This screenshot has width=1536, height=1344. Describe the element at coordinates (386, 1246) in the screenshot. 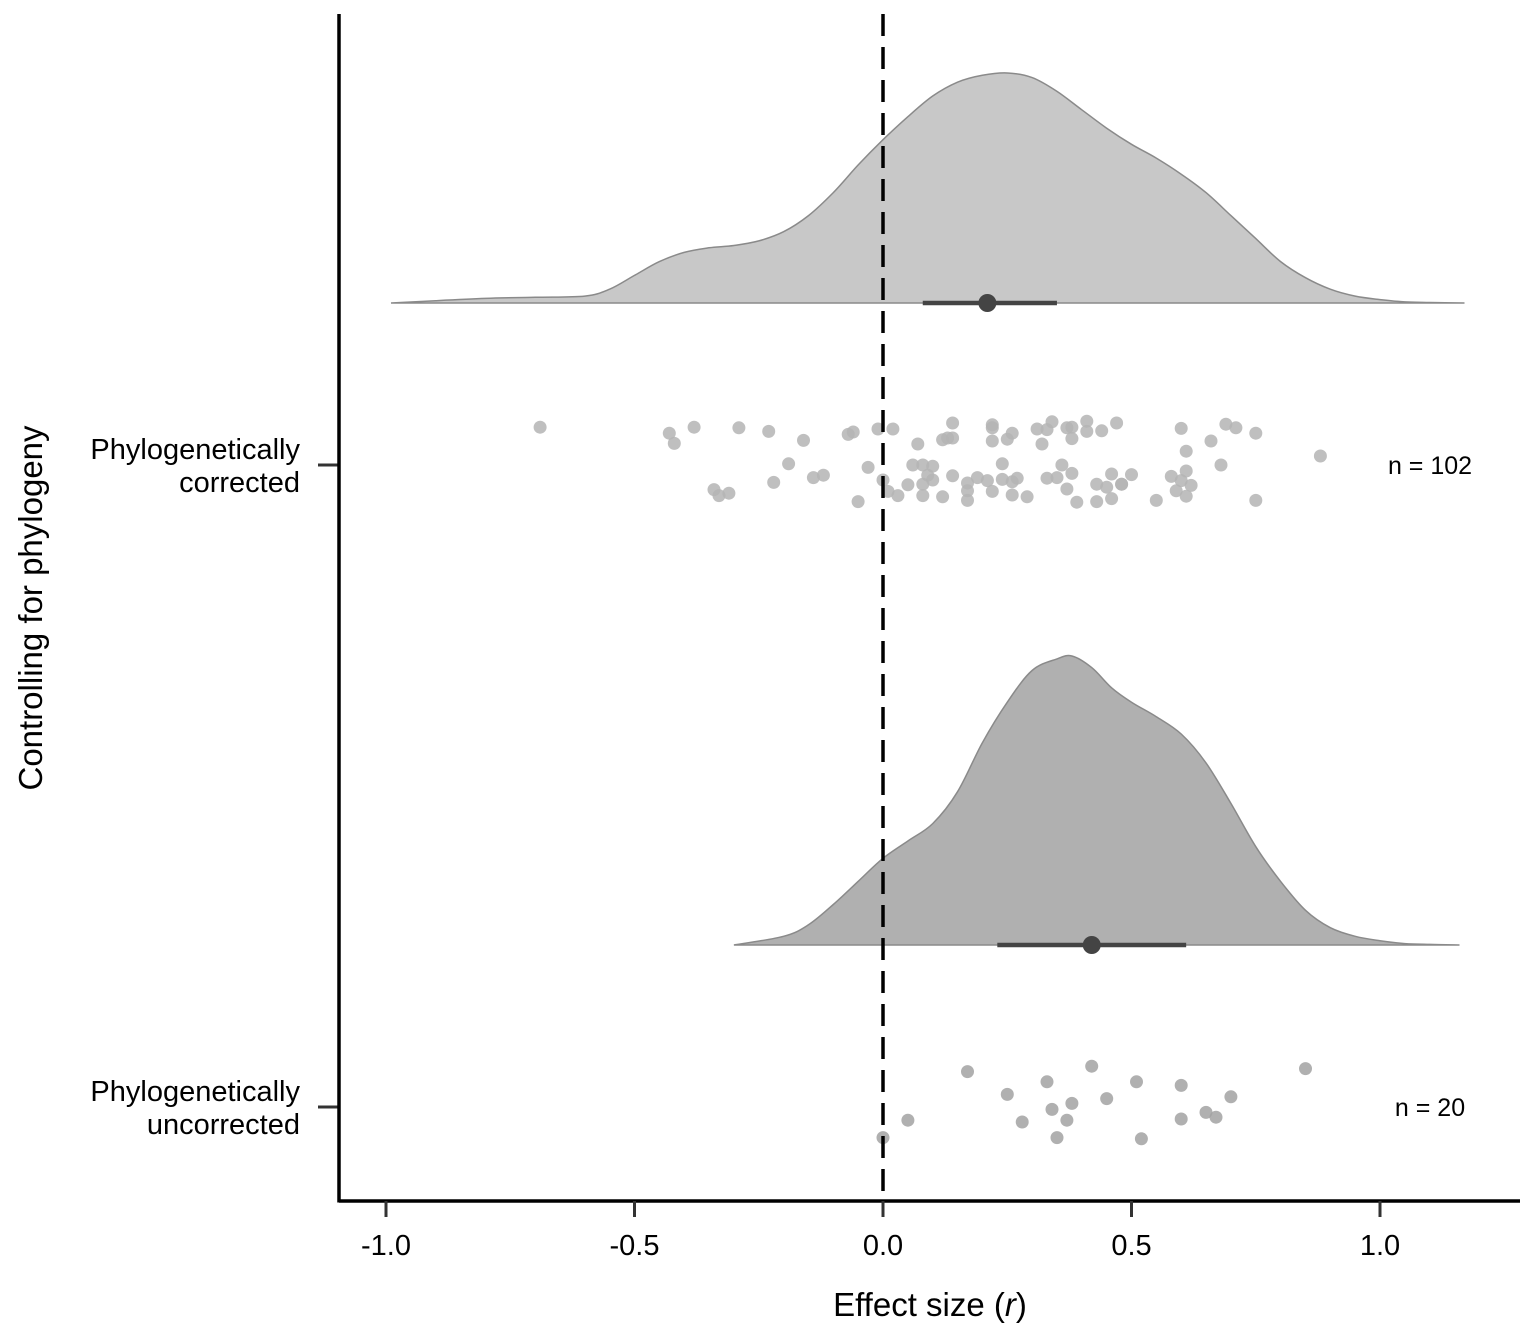

I see `x-tick-label: -1.0` at that location.